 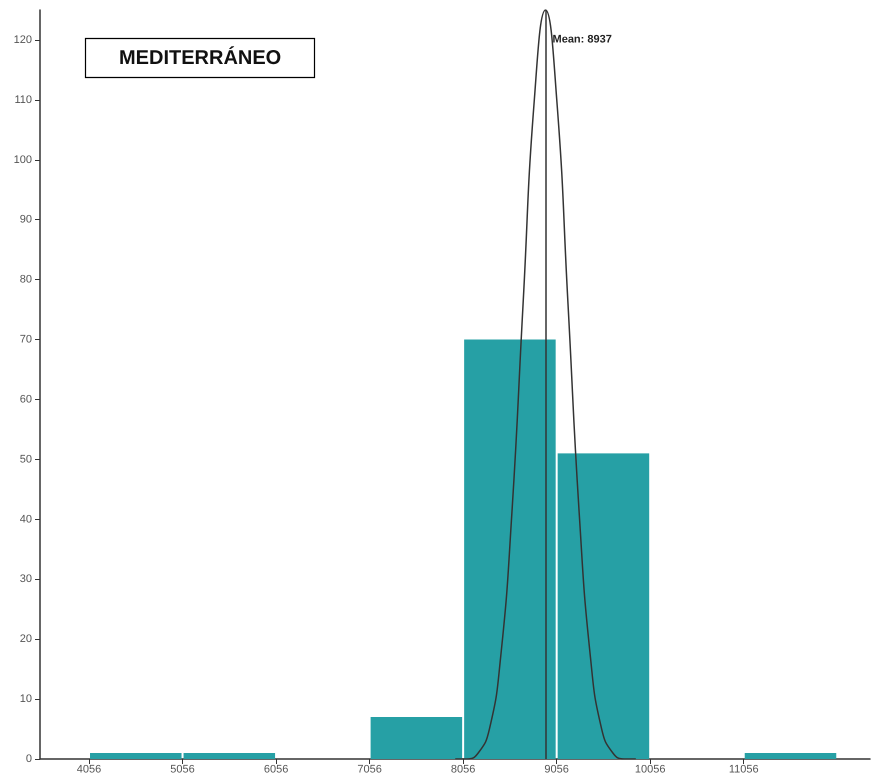 I want to click on x-tick-label: 11056, so click(x=743, y=770).